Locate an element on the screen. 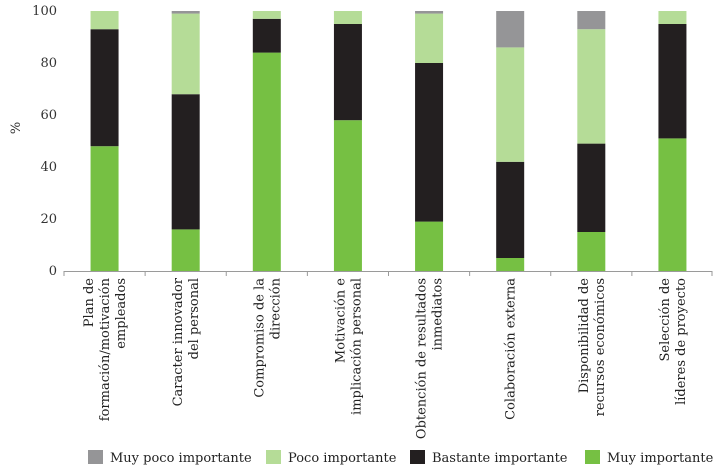 The height and width of the screenshot is (466, 713). category-label-line: formación/motivación is located at coordinates (105, 349).